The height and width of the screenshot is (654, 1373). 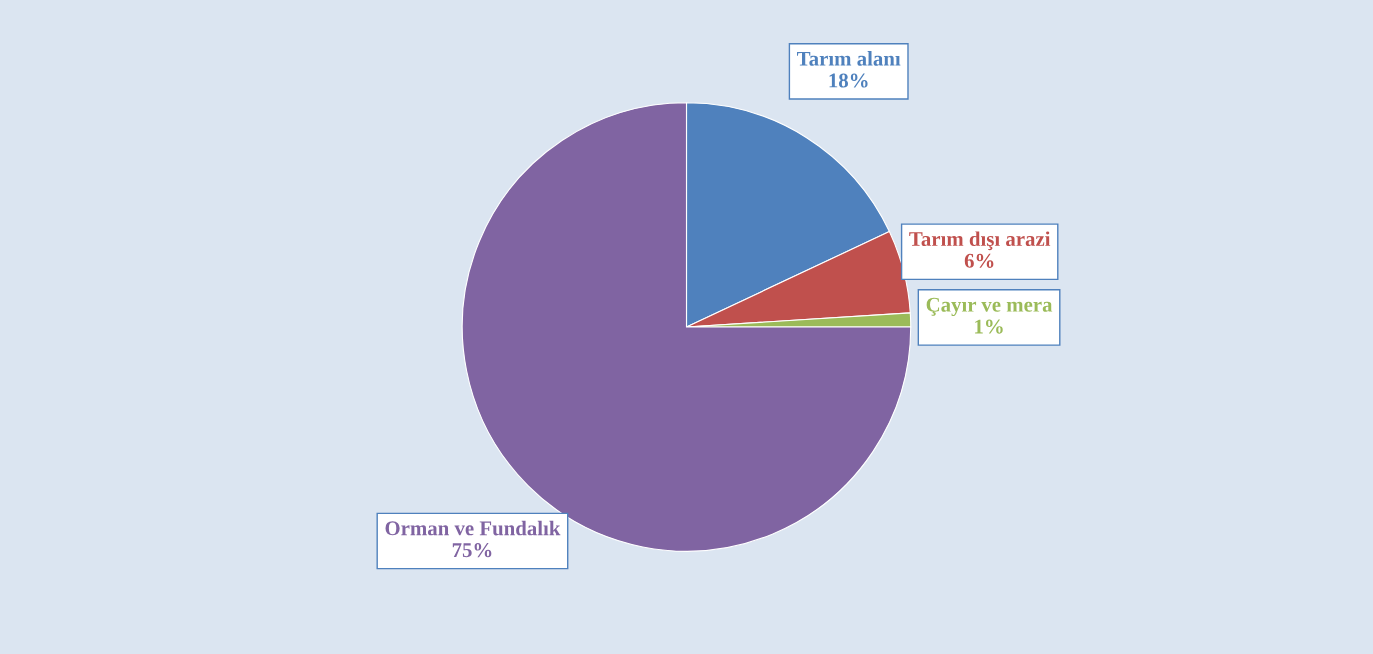 What do you see at coordinates (980, 241) in the screenshot?
I see `slice-label: Tarım dışı arazi` at bounding box center [980, 241].